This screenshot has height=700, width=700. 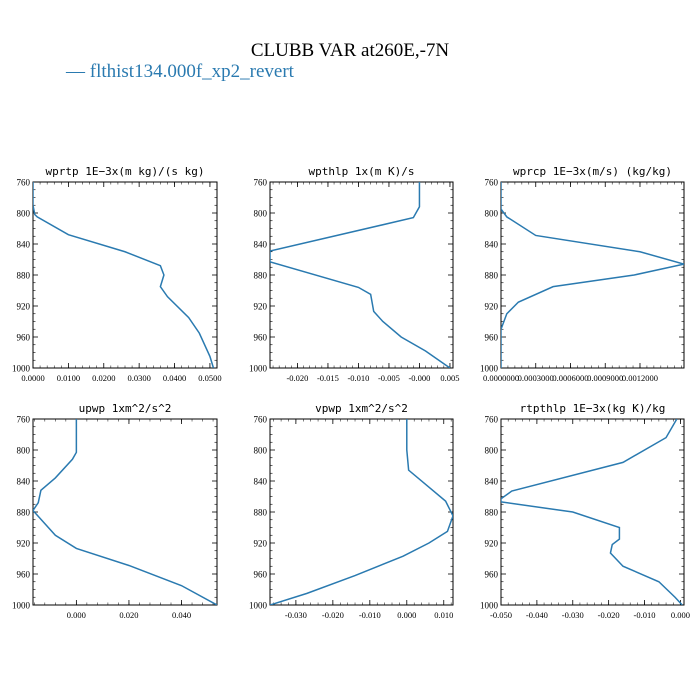 I want to click on x-tick-label: -0.015, so click(x=328, y=378).